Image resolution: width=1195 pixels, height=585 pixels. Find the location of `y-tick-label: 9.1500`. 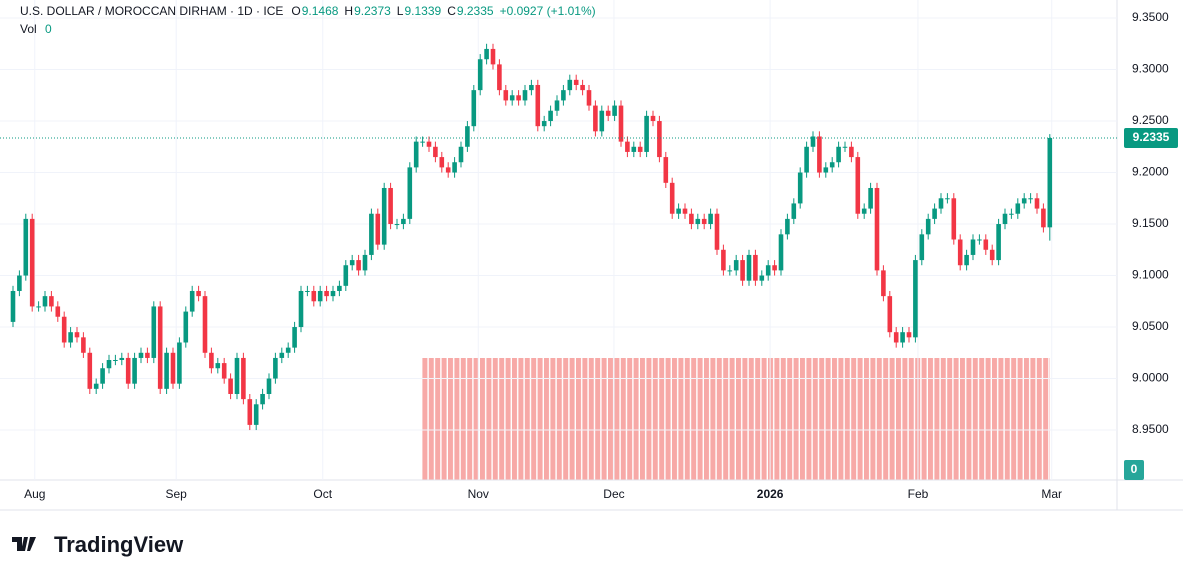

y-tick-label: 9.1500 is located at coordinates (1150, 223).